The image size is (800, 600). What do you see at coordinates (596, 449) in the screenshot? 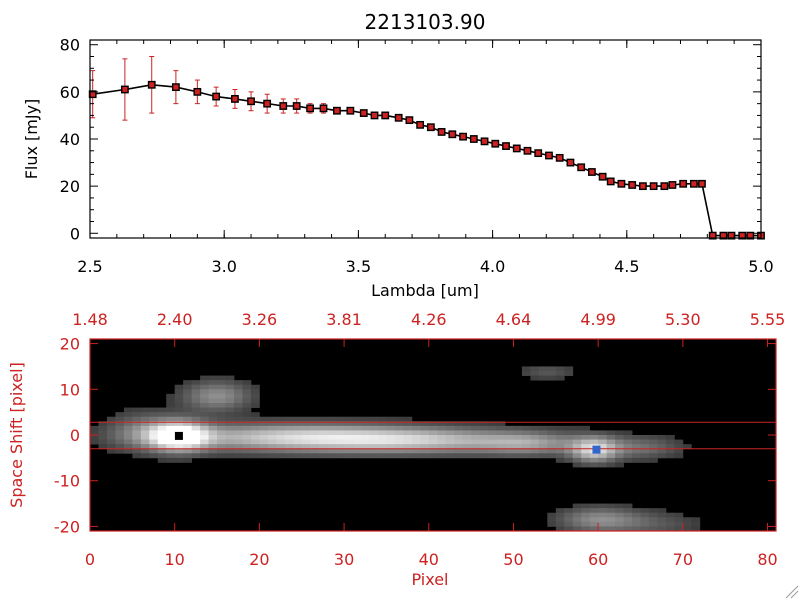
I see `secondary-marker` at bounding box center [596, 449].